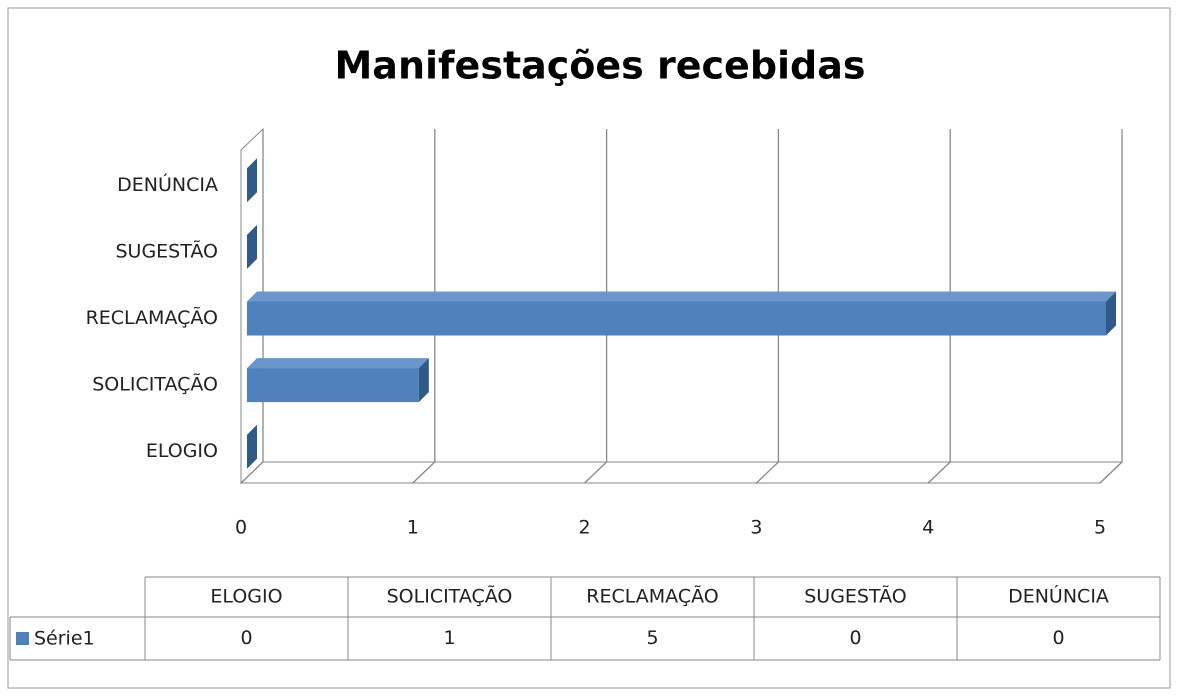 The width and height of the screenshot is (1178, 697). What do you see at coordinates (166, 250) in the screenshot?
I see `y-tick-label: SUGESTÃO` at bounding box center [166, 250].